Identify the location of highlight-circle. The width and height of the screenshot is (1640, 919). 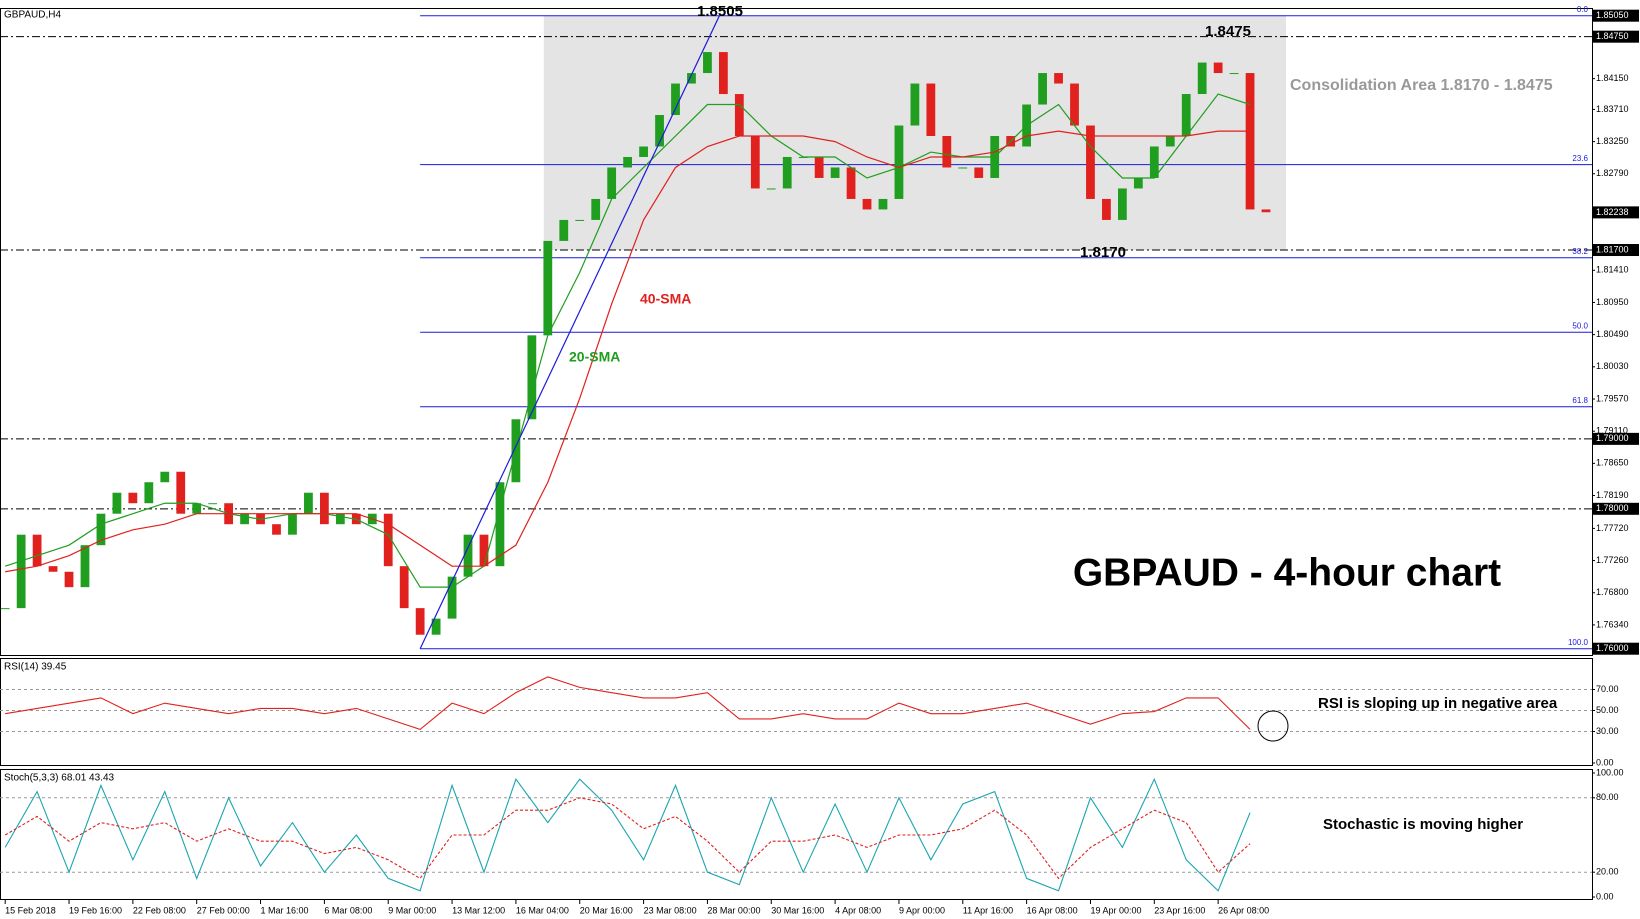
(1273, 726).